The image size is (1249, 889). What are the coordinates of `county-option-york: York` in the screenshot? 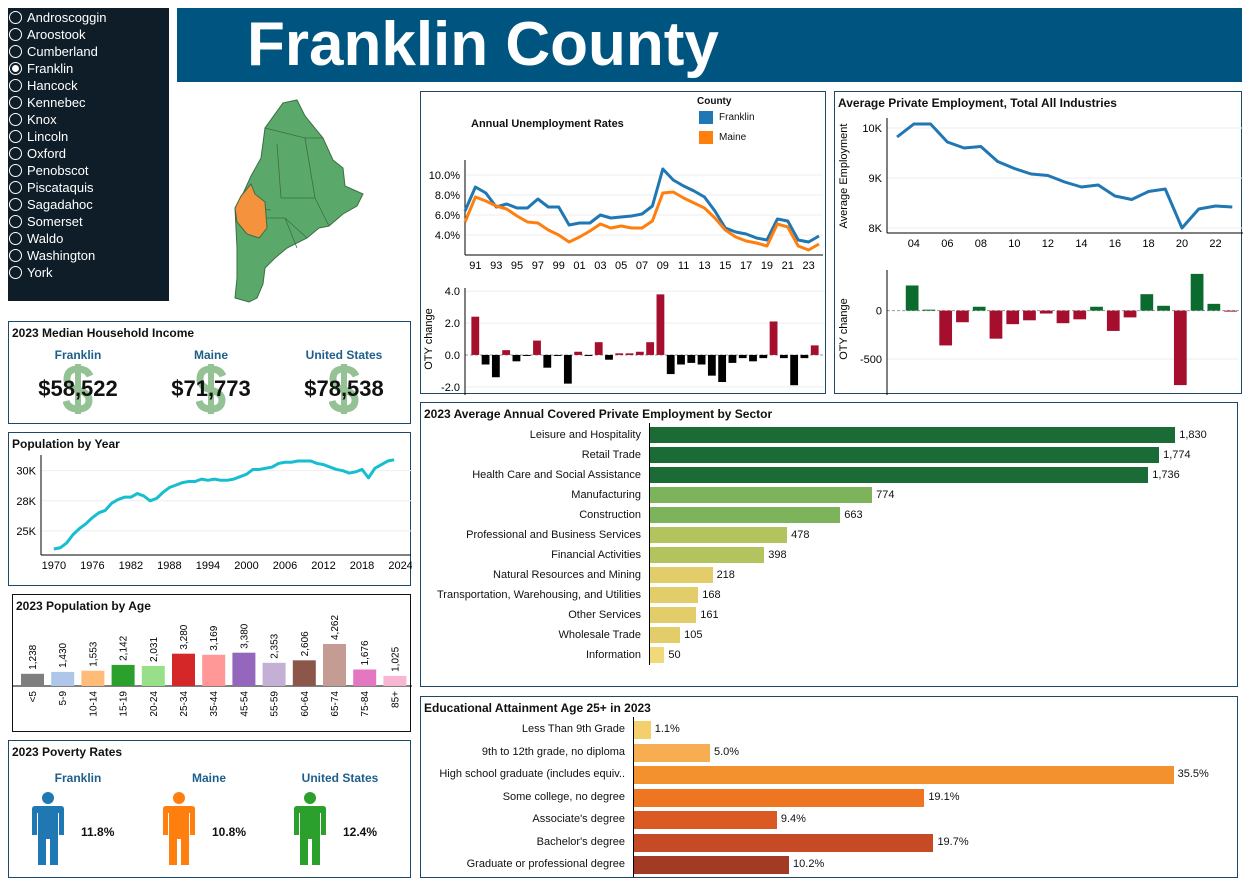 It's located at (88, 272).